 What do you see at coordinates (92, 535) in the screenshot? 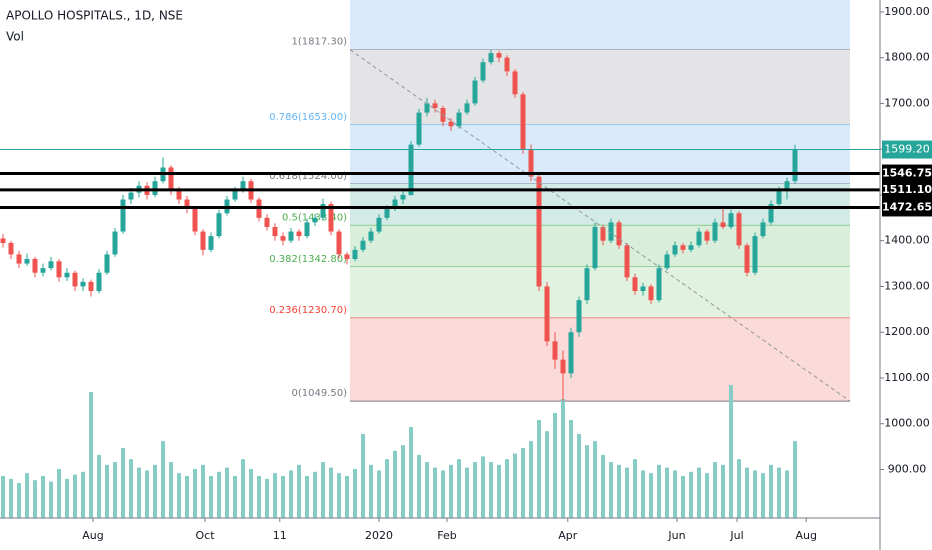
I see `x-tick-label: Aug` at bounding box center [92, 535].